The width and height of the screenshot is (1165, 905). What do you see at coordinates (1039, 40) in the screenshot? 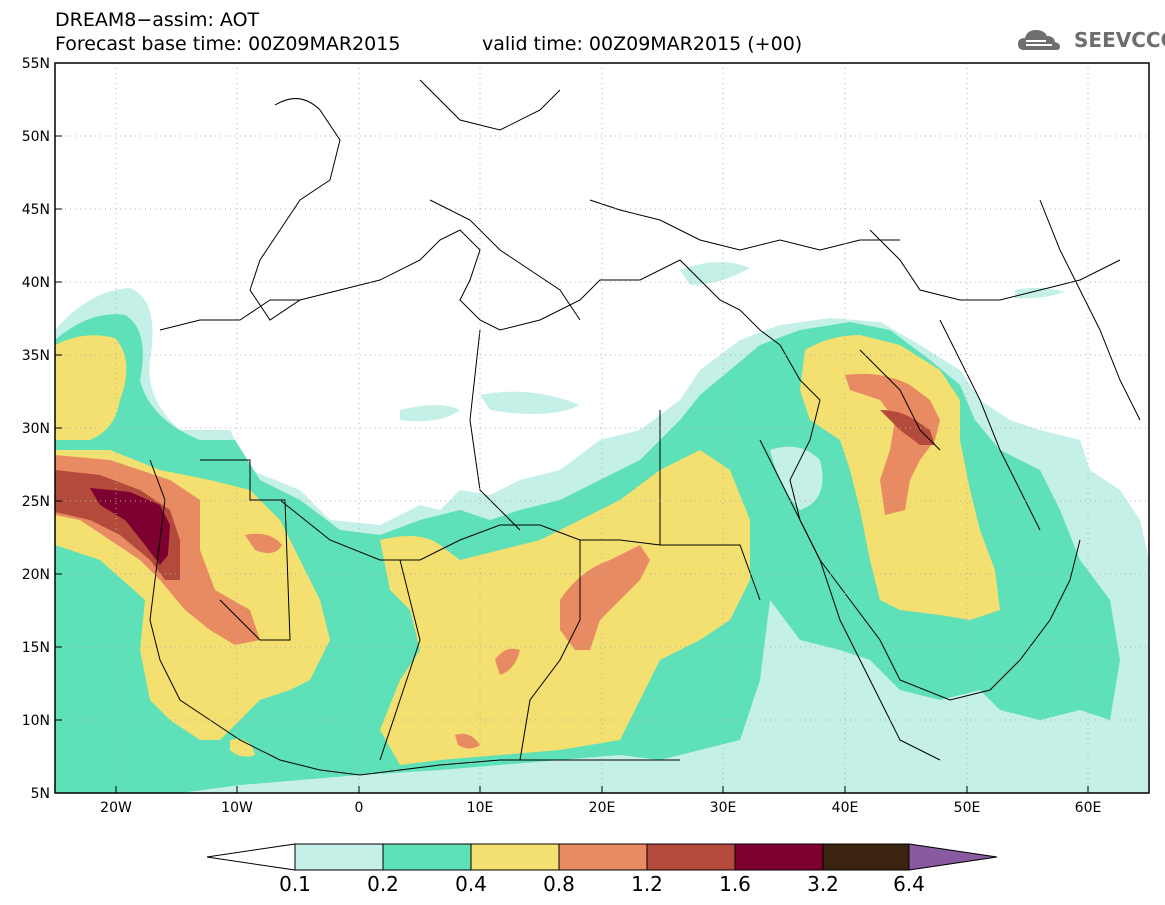
I see `cloud-logo-icon` at bounding box center [1039, 40].